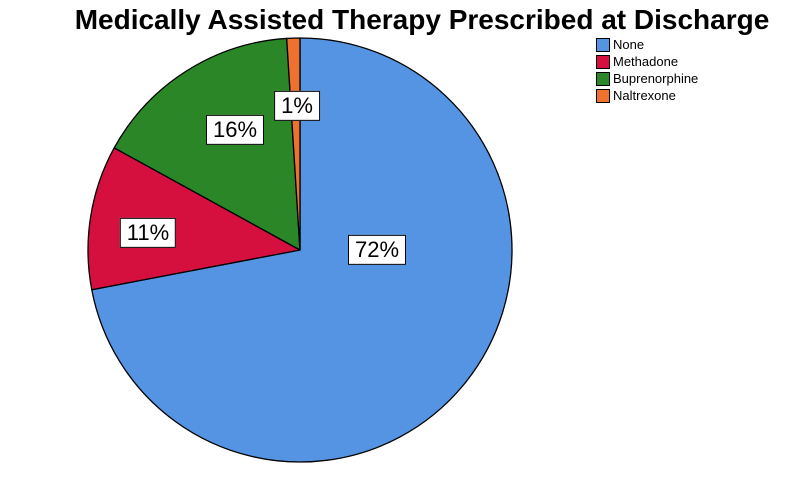 The width and height of the screenshot is (793, 489). I want to click on legend-item-buprenorphine: Buprenorphine, so click(647, 78).